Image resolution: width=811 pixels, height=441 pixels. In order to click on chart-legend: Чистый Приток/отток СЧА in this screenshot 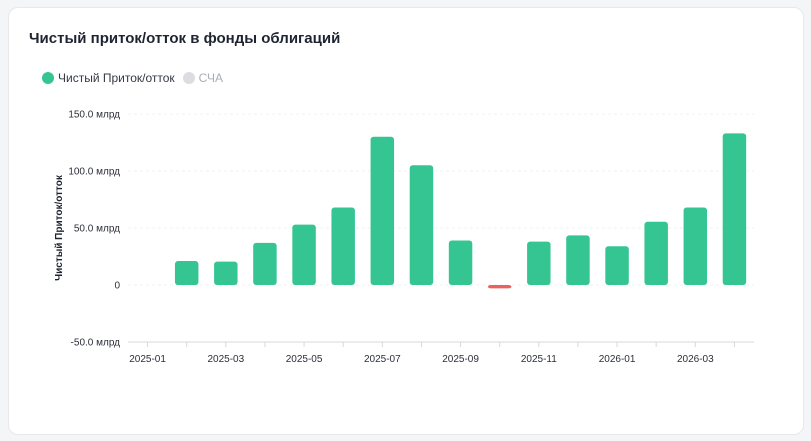, I will do `click(136, 78)`.